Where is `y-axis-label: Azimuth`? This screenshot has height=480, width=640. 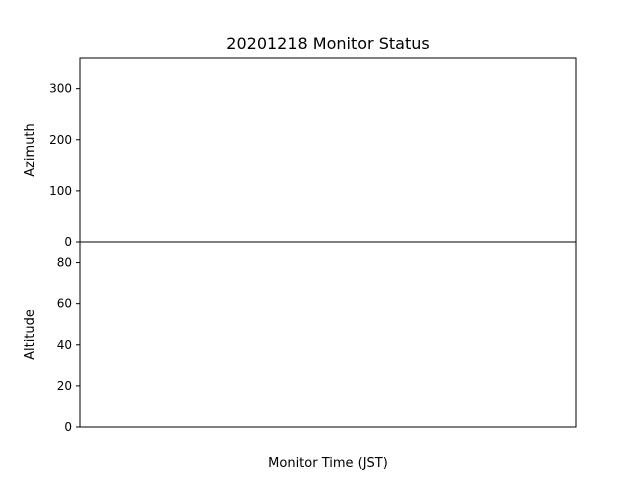
y-axis-label: Azimuth is located at coordinates (30, 150).